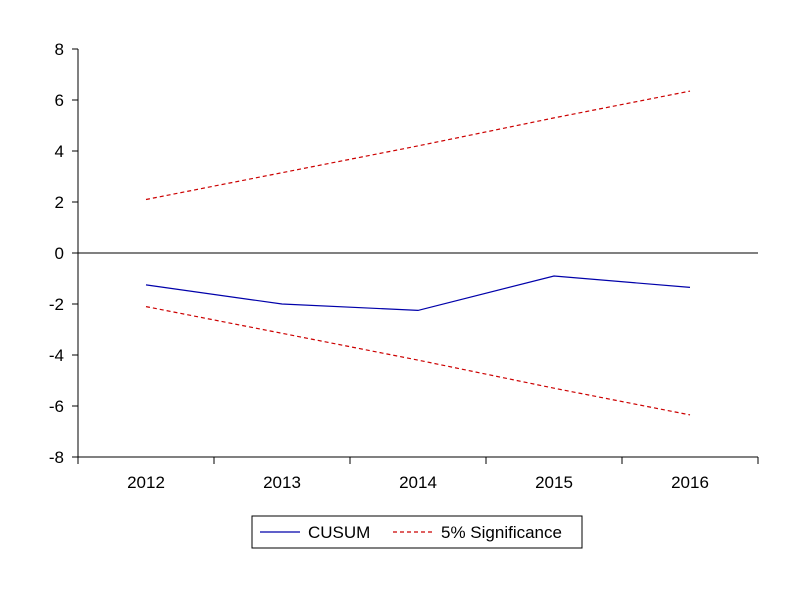 This screenshot has height=590, width=806. What do you see at coordinates (59, 202) in the screenshot?
I see `y-tick-label: 2` at bounding box center [59, 202].